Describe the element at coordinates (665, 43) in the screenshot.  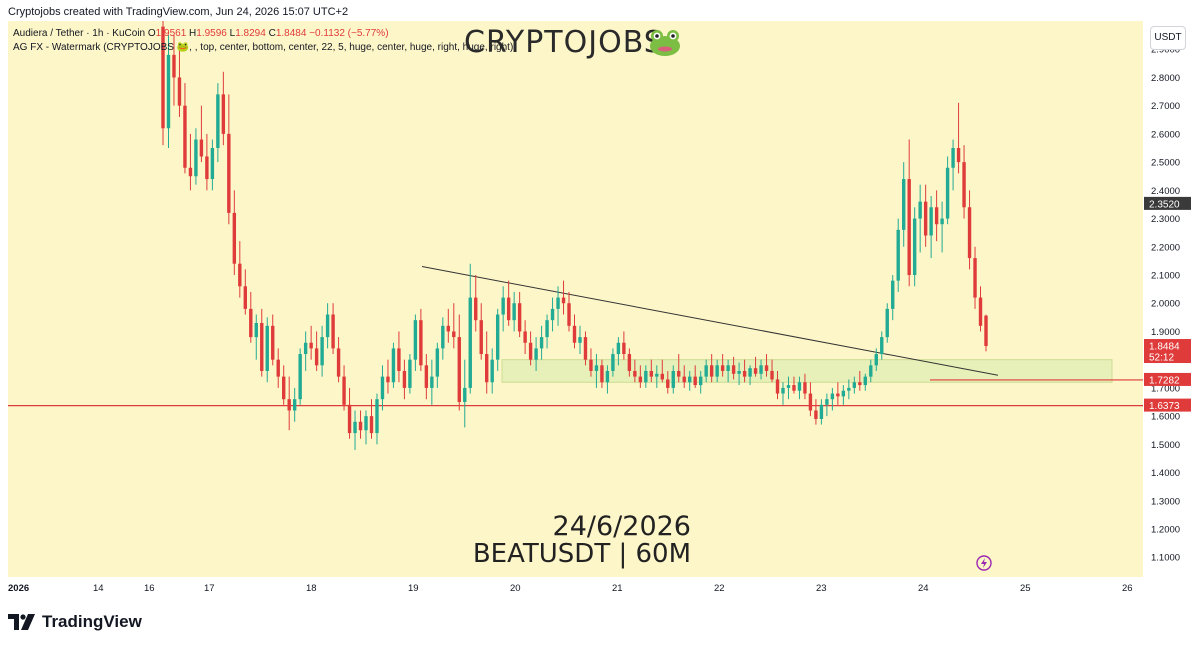
I see `frog-icon` at that location.